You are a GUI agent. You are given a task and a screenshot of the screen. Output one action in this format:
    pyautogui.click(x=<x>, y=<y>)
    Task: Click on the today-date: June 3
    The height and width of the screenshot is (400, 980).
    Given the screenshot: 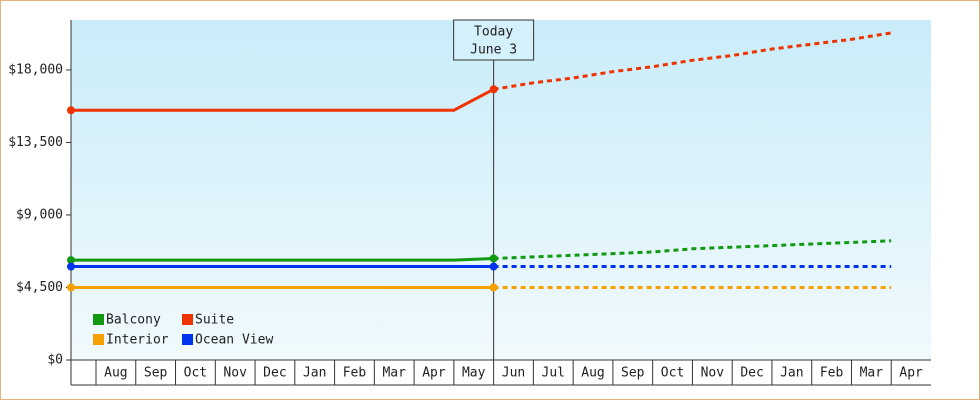 What is the action you would take?
    pyautogui.click(x=493, y=50)
    